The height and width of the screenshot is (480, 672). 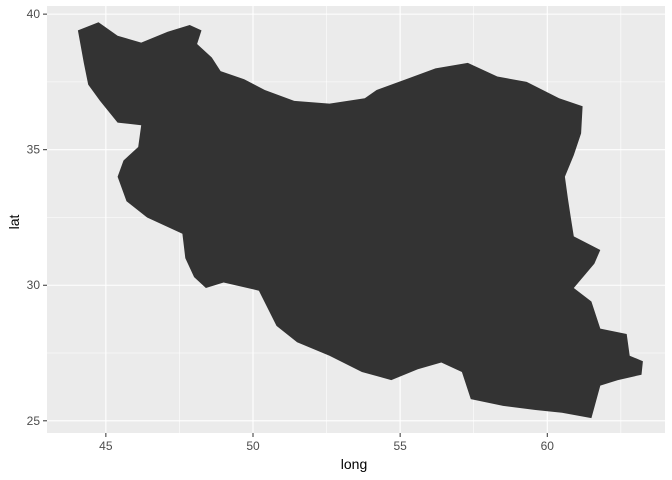 I want to click on x-axis-title: long, so click(x=354, y=464).